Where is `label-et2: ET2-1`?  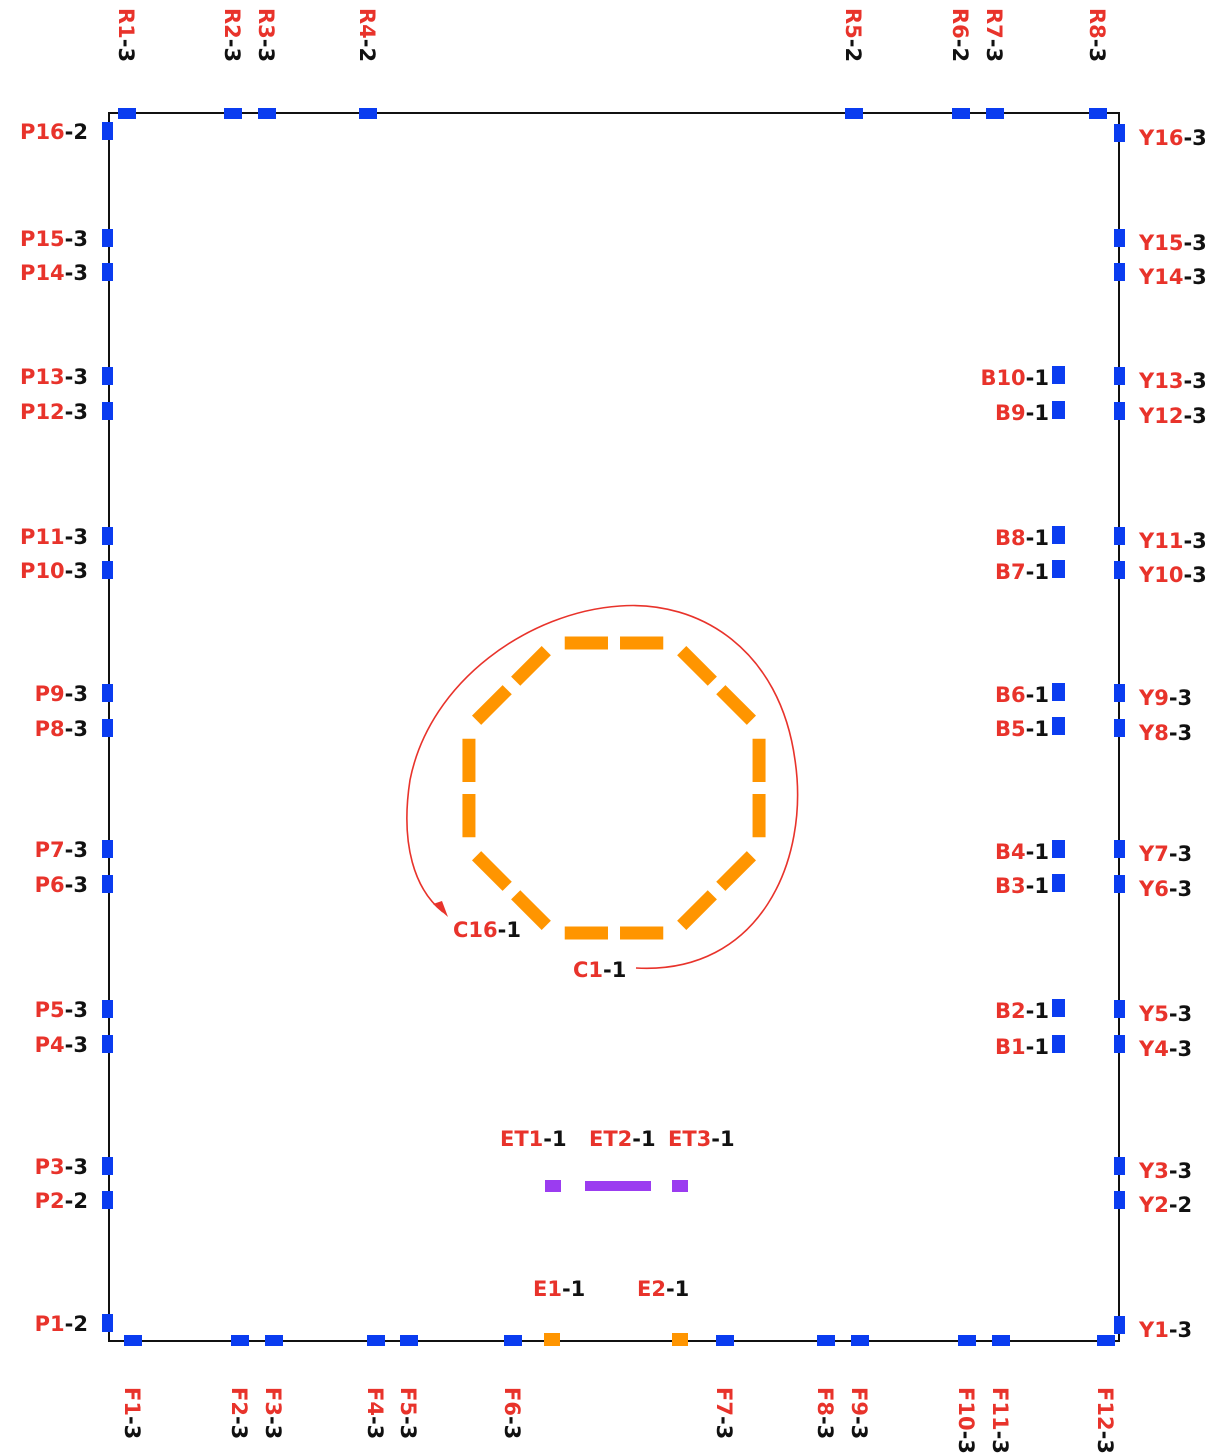 label-et2: ET2-1 is located at coordinates (622, 1139).